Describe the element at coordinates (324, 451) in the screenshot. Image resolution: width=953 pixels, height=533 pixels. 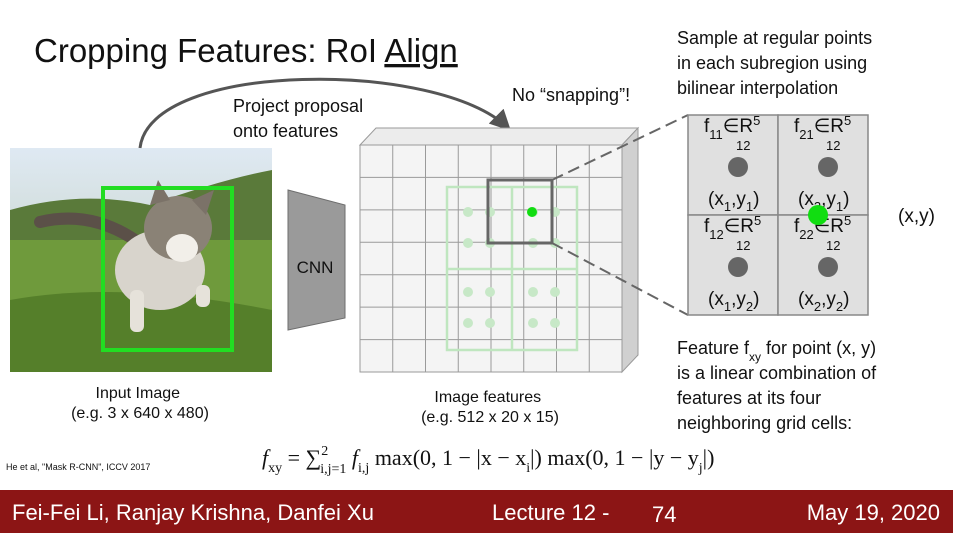
I see `formula-part: 2` at that location.